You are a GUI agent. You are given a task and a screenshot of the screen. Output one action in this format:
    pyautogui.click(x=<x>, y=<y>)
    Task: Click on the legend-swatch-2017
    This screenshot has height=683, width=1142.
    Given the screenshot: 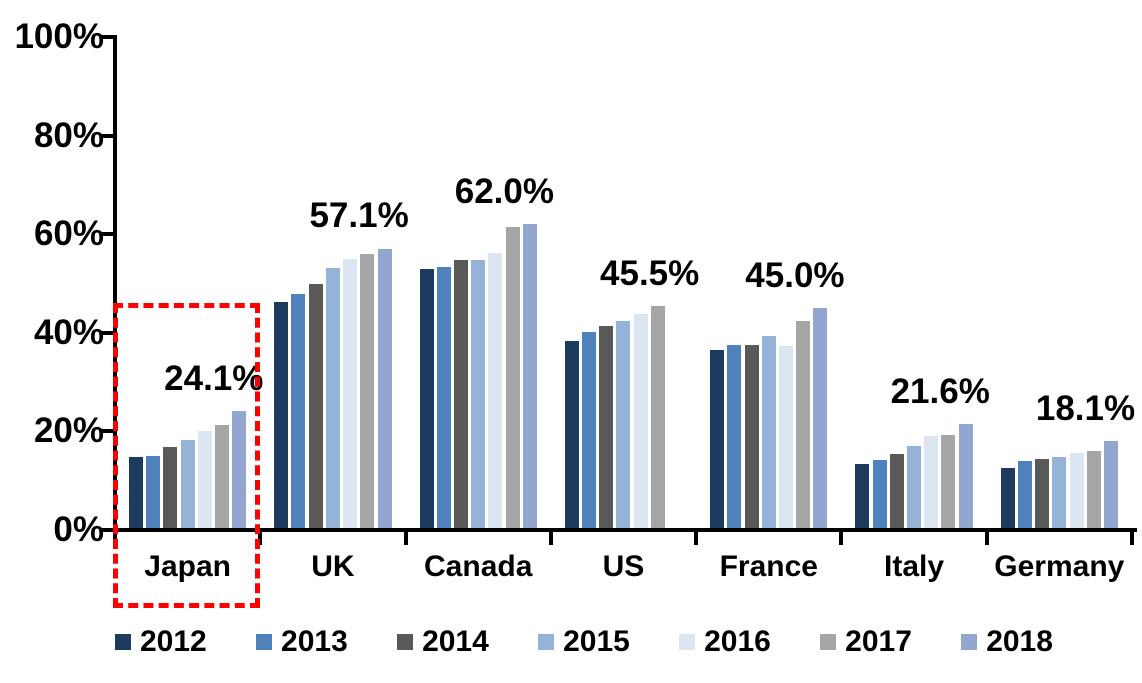 What is the action you would take?
    pyautogui.click(x=828, y=642)
    